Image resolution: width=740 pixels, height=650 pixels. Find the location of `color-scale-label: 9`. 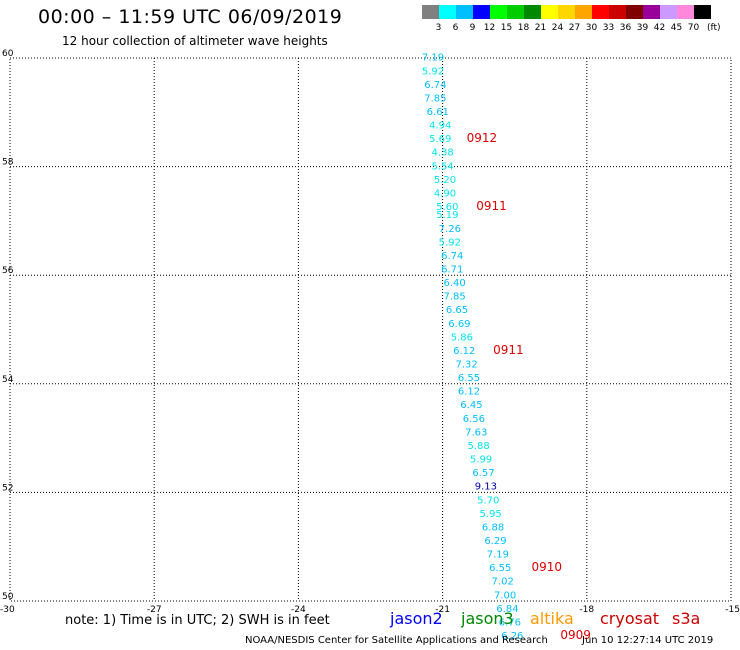

color-scale-label: 9 is located at coordinates (472, 28).